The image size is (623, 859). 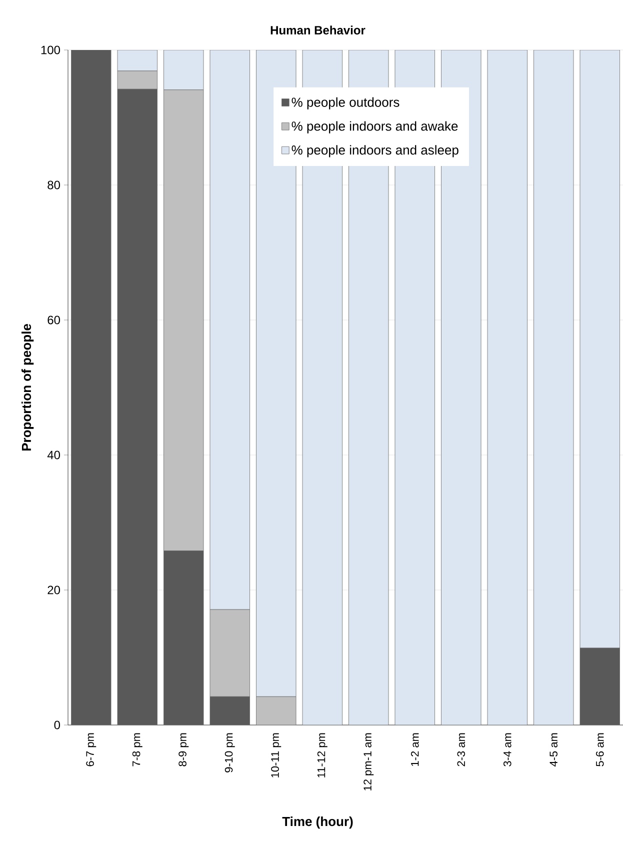 What do you see at coordinates (276, 755) in the screenshot?
I see `x-tick-label: 10-11 pm` at bounding box center [276, 755].